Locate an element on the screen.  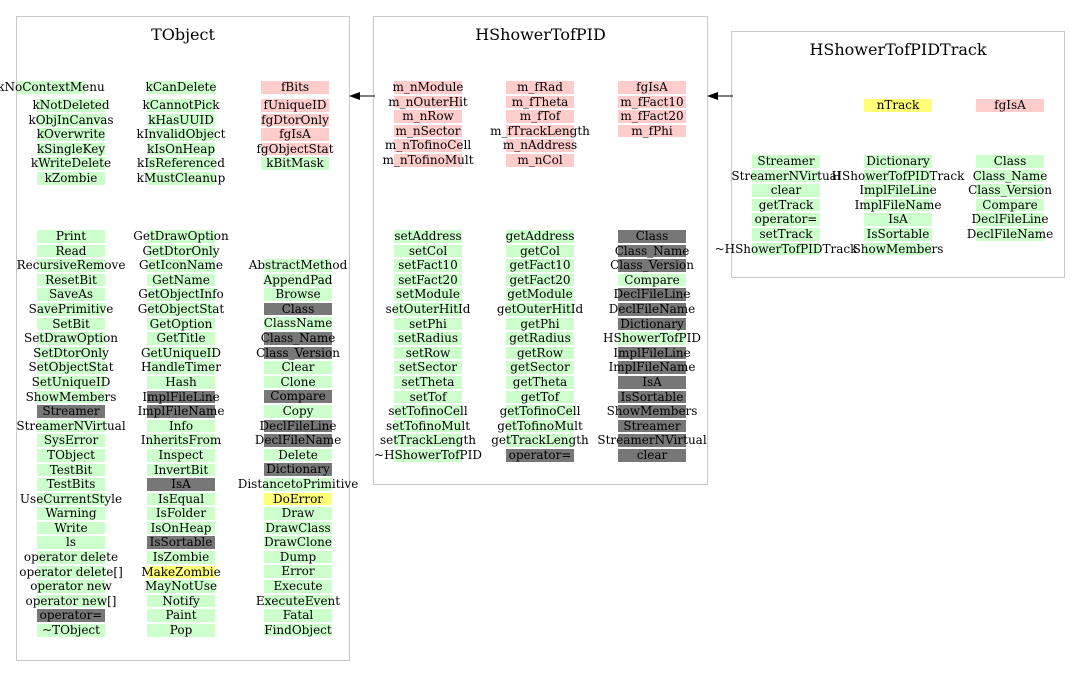
class-member-entry: ls is located at coordinates (71, 542).